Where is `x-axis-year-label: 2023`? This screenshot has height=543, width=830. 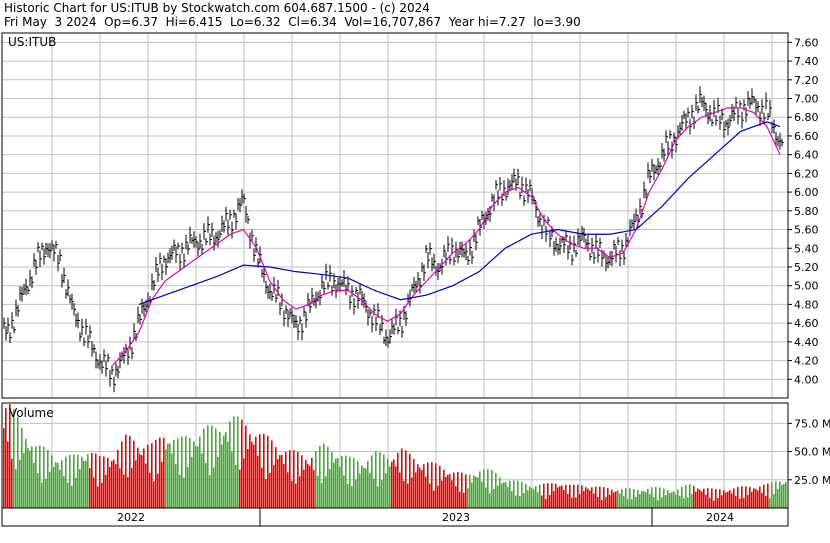 x-axis-year-label: 2023 is located at coordinates (456, 517).